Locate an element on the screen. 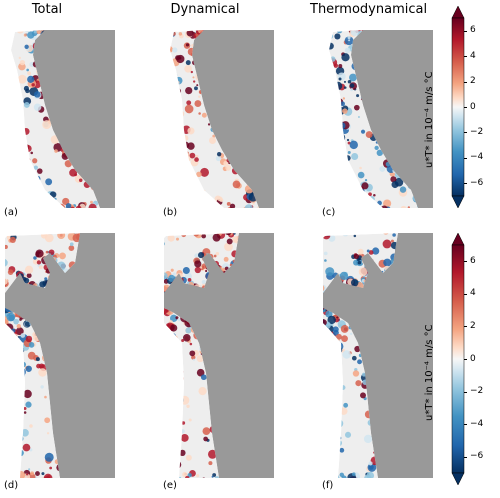 The image size is (500, 498). map-panel-bottom-total is located at coordinates (60, 355).